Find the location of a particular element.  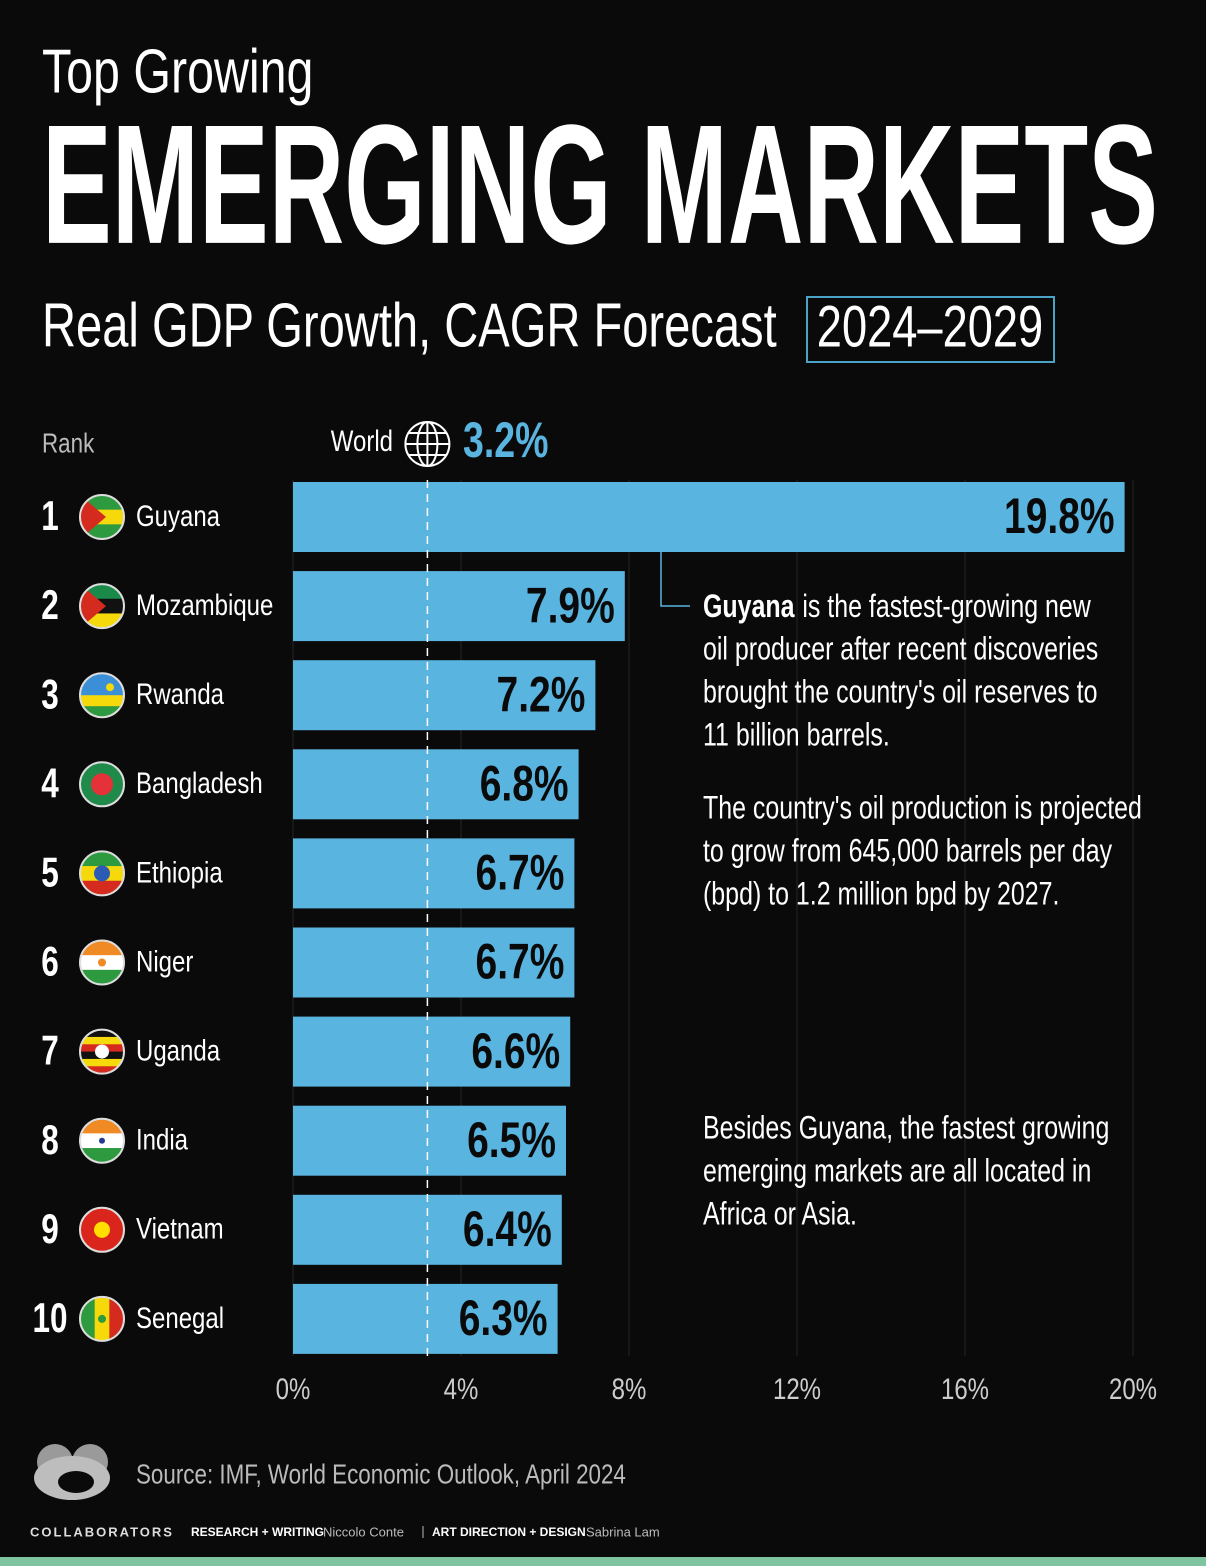

value-label: 6.3% is located at coordinates (503, 1317).